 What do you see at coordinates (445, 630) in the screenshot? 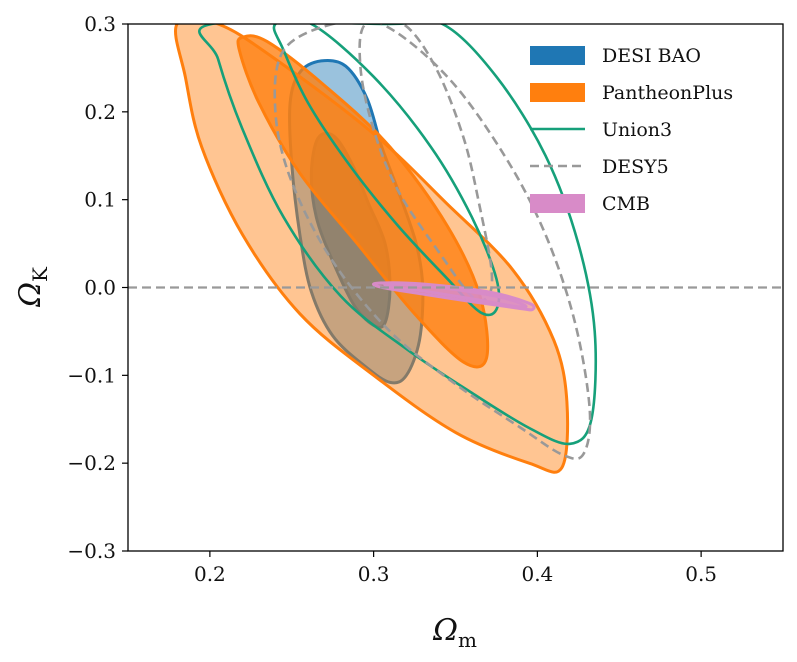
I see `x-axis-title-main: Ω` at bounding box center [445, 630].